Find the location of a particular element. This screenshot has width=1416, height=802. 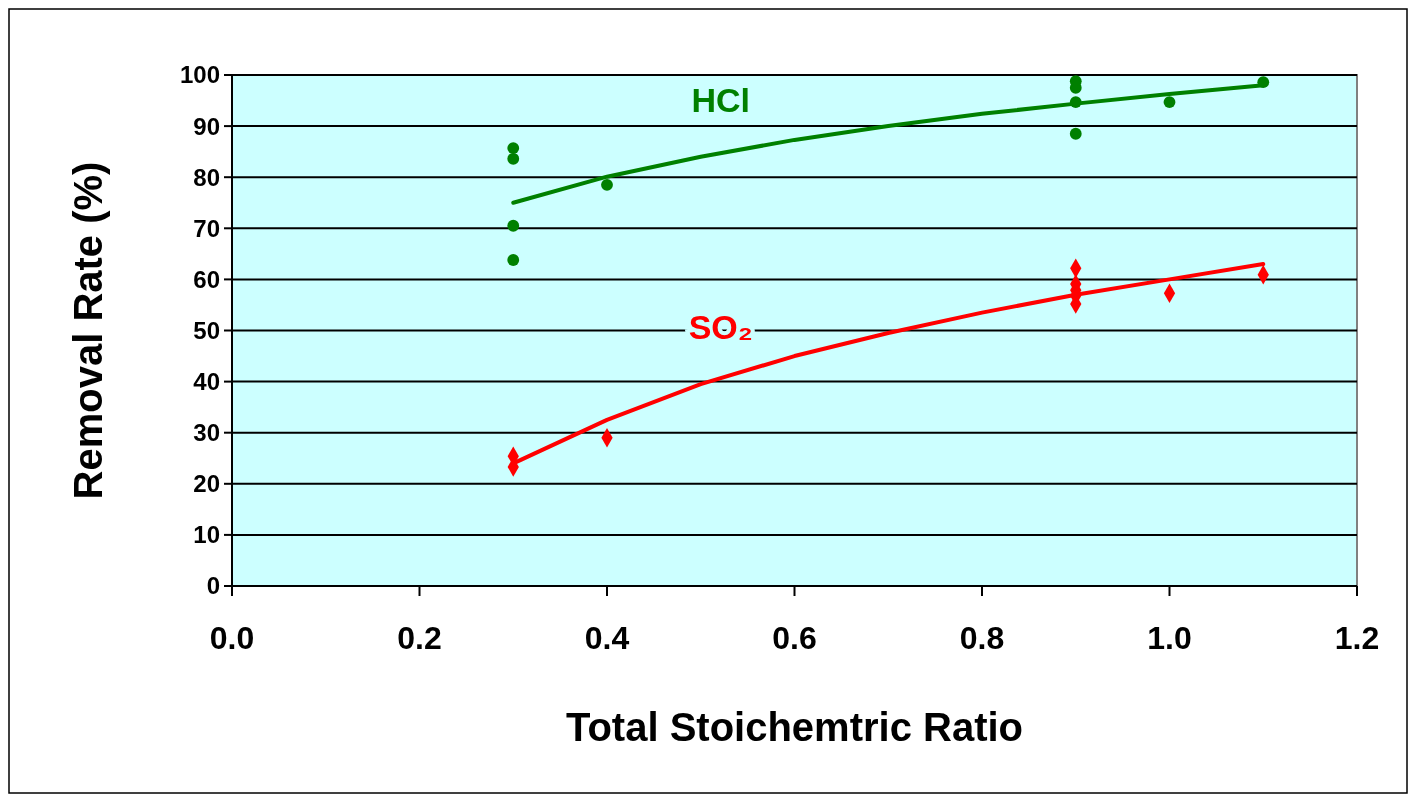

x-tick-label: 0.0 is located at coordinates (232, 638).